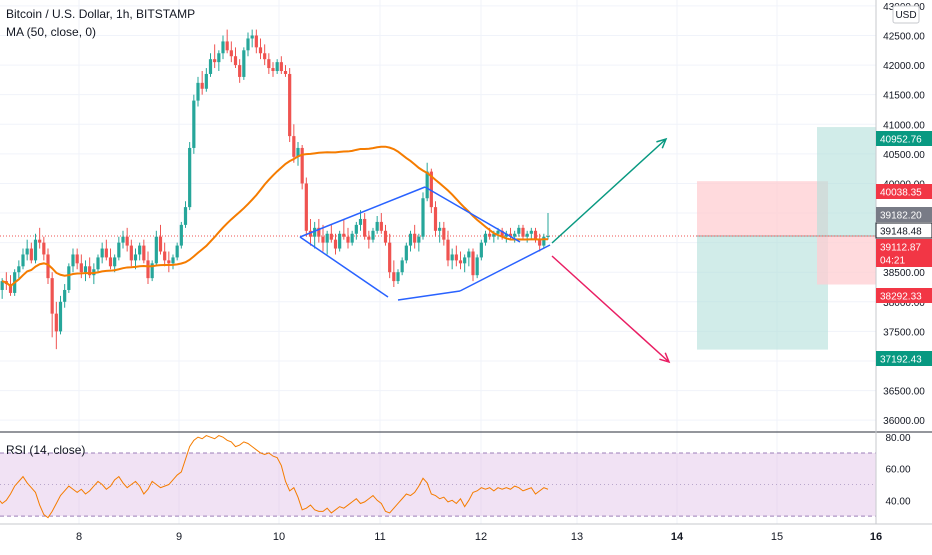  I want to click on currency-button: USD, so click(906, 14).